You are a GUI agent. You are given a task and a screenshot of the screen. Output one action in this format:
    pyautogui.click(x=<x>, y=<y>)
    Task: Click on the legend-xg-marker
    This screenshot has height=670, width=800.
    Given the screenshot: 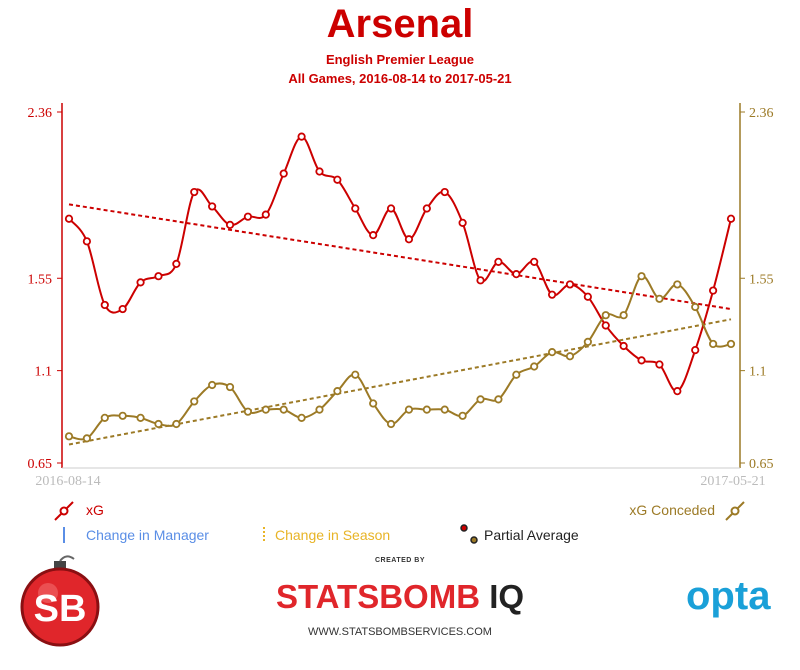 What is the action you would take?
    pyautogui.click(x=64, y=511)
    